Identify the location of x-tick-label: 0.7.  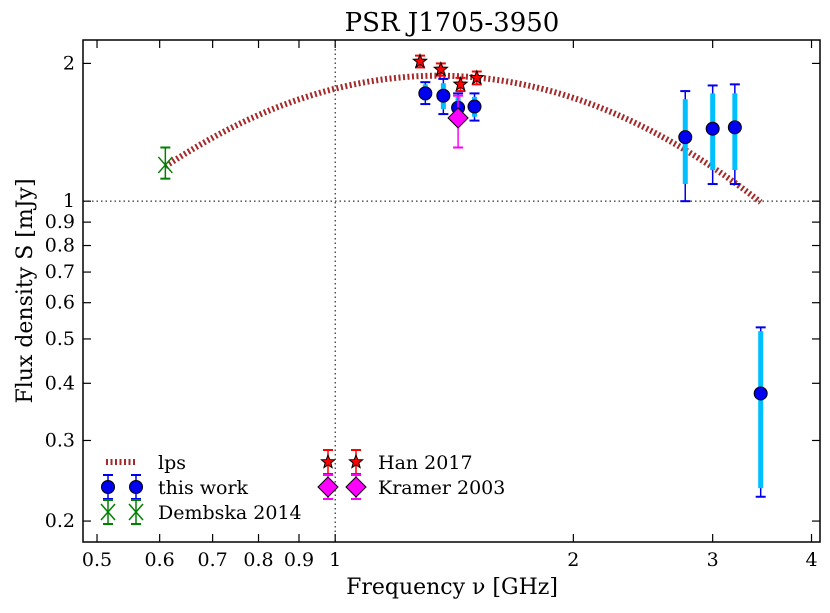
(213, 560).